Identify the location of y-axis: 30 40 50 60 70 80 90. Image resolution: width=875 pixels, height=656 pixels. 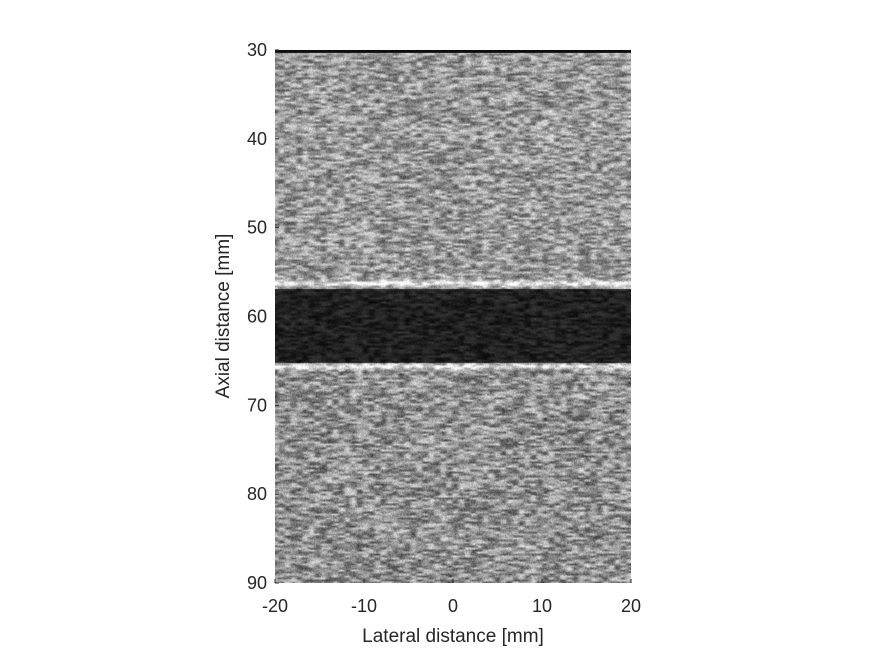
(263, 316).